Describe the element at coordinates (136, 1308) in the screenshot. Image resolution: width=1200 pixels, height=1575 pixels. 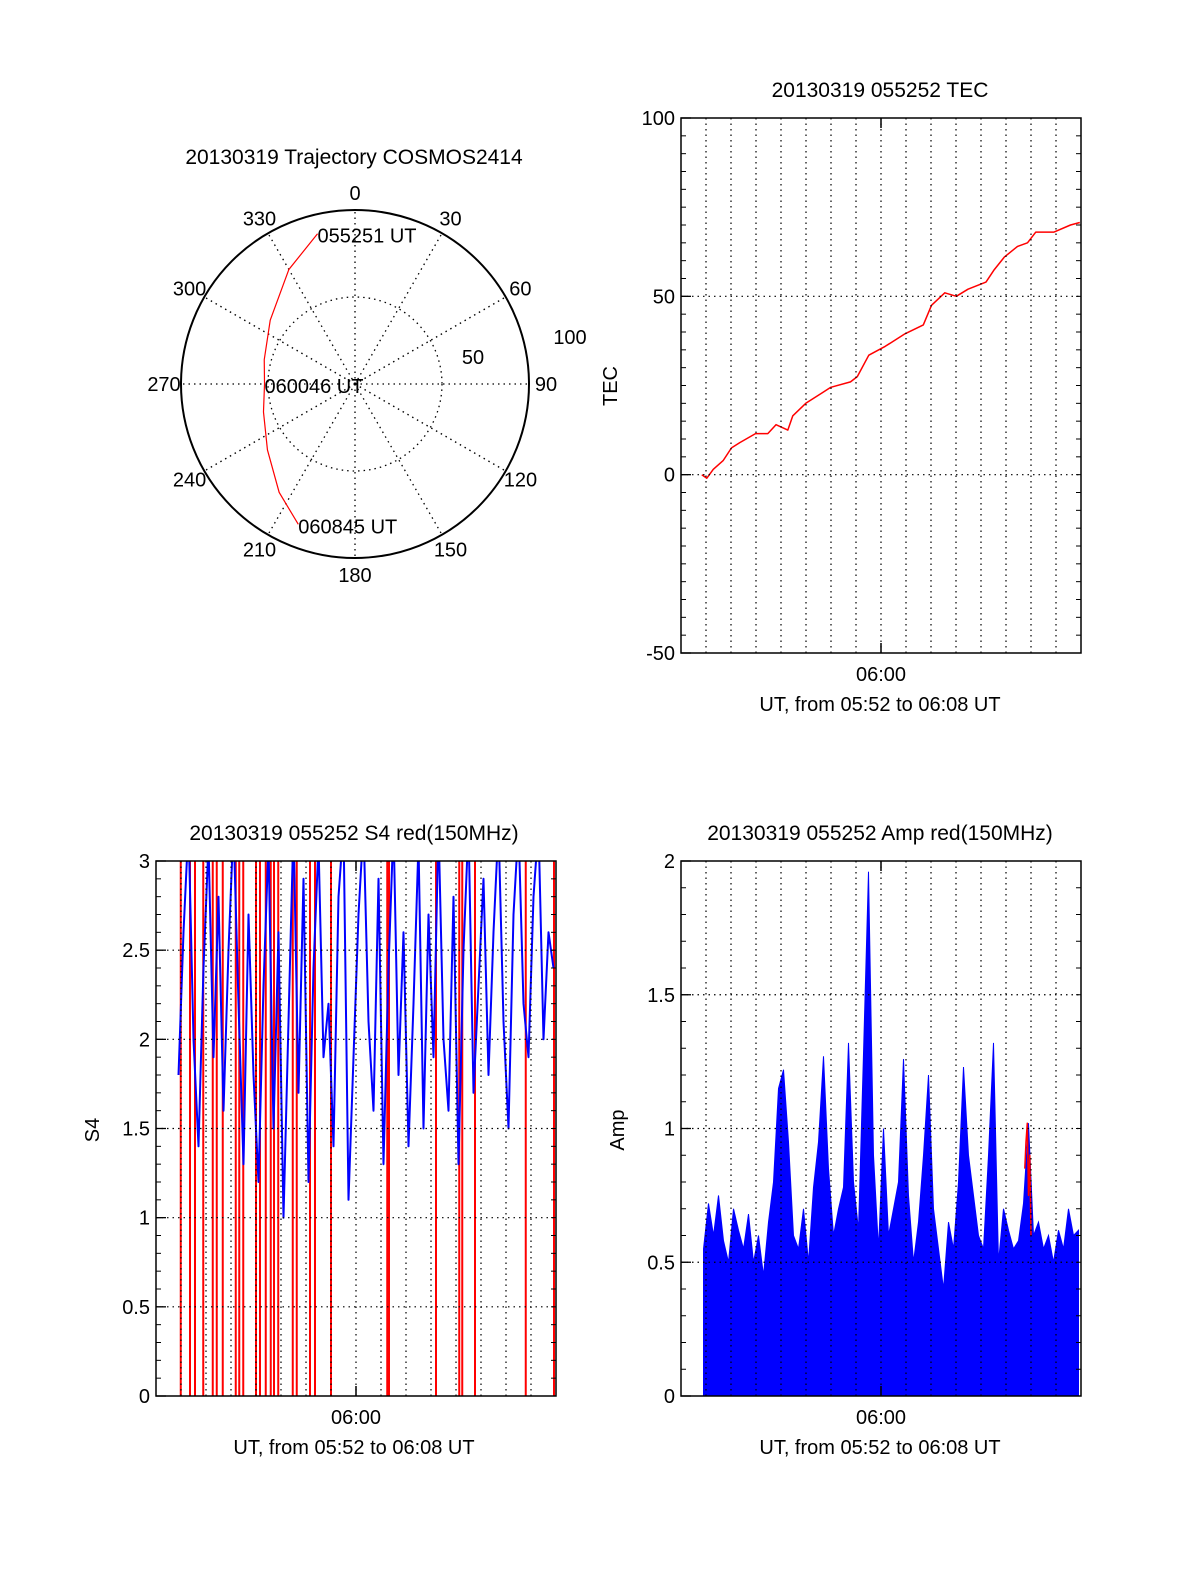
I see `s4-ytick-label: 0.5` at that location.